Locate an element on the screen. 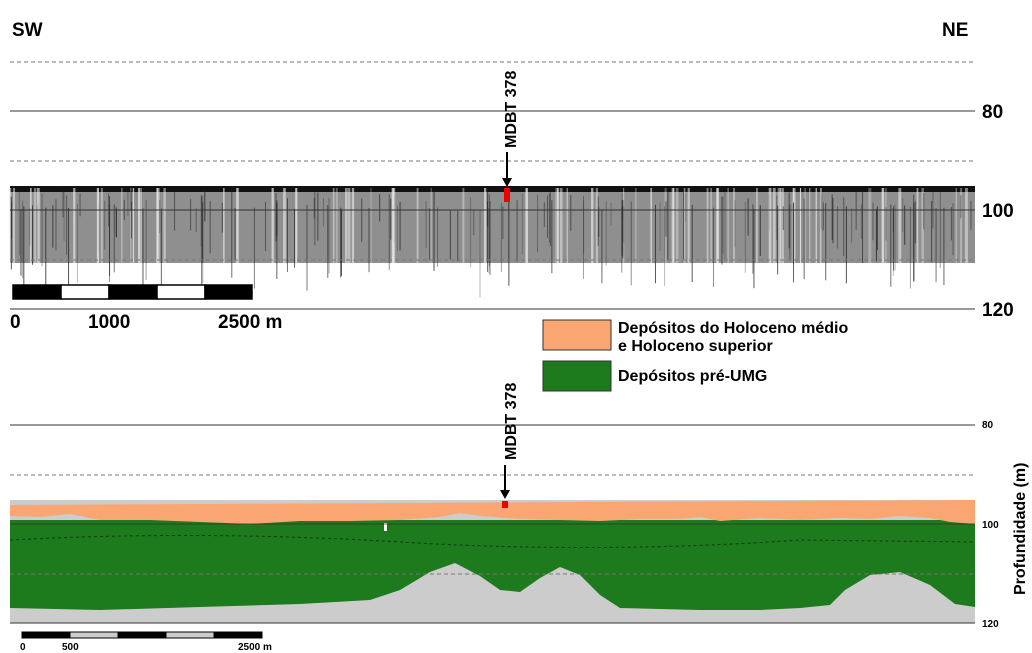 The width and height of the screenshot is (1032, 653). internal-reflector is located at coordinates (492, 541).